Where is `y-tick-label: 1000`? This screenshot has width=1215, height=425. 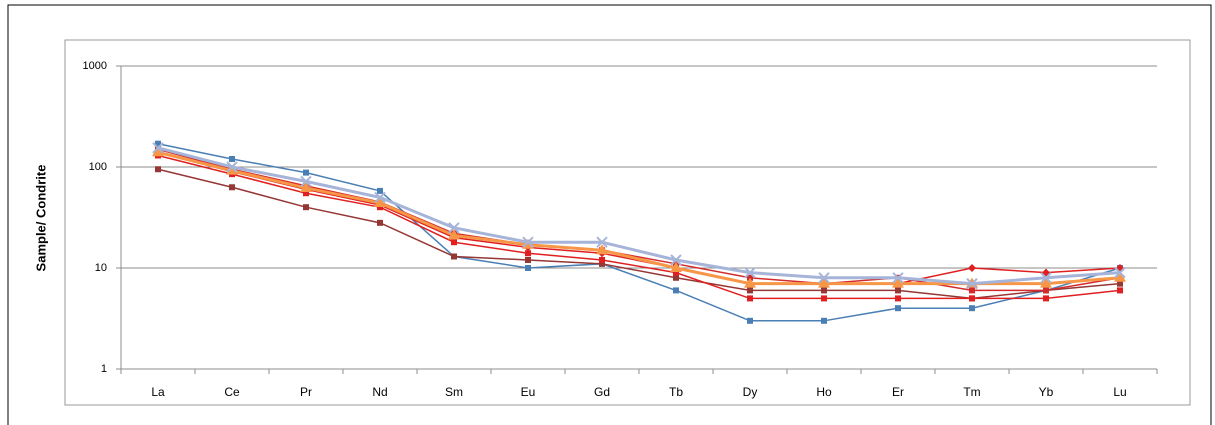 y-tick-label: 1000 is located at coordinates (95, 66).